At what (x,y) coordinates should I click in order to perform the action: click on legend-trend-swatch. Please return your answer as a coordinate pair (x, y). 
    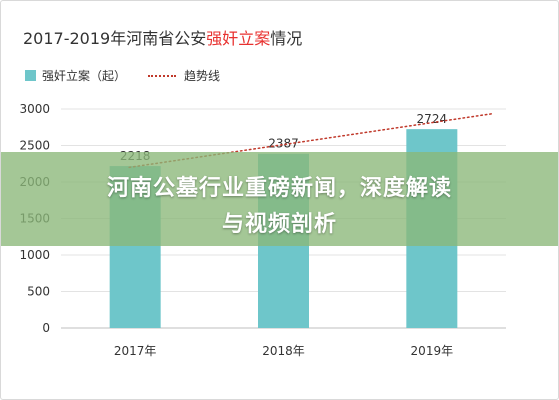
    Looking at the image, I should click on (162, 75).